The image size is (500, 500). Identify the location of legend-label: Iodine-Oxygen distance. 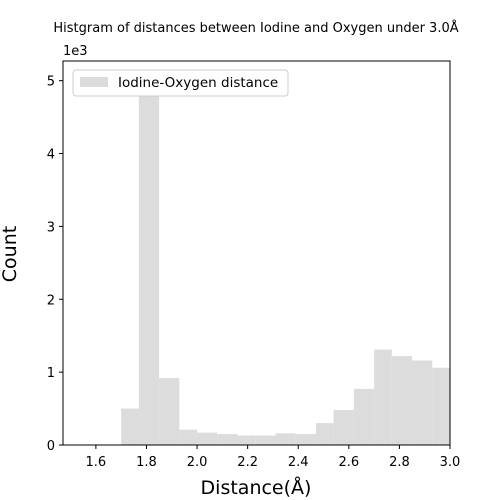
(198, 83).